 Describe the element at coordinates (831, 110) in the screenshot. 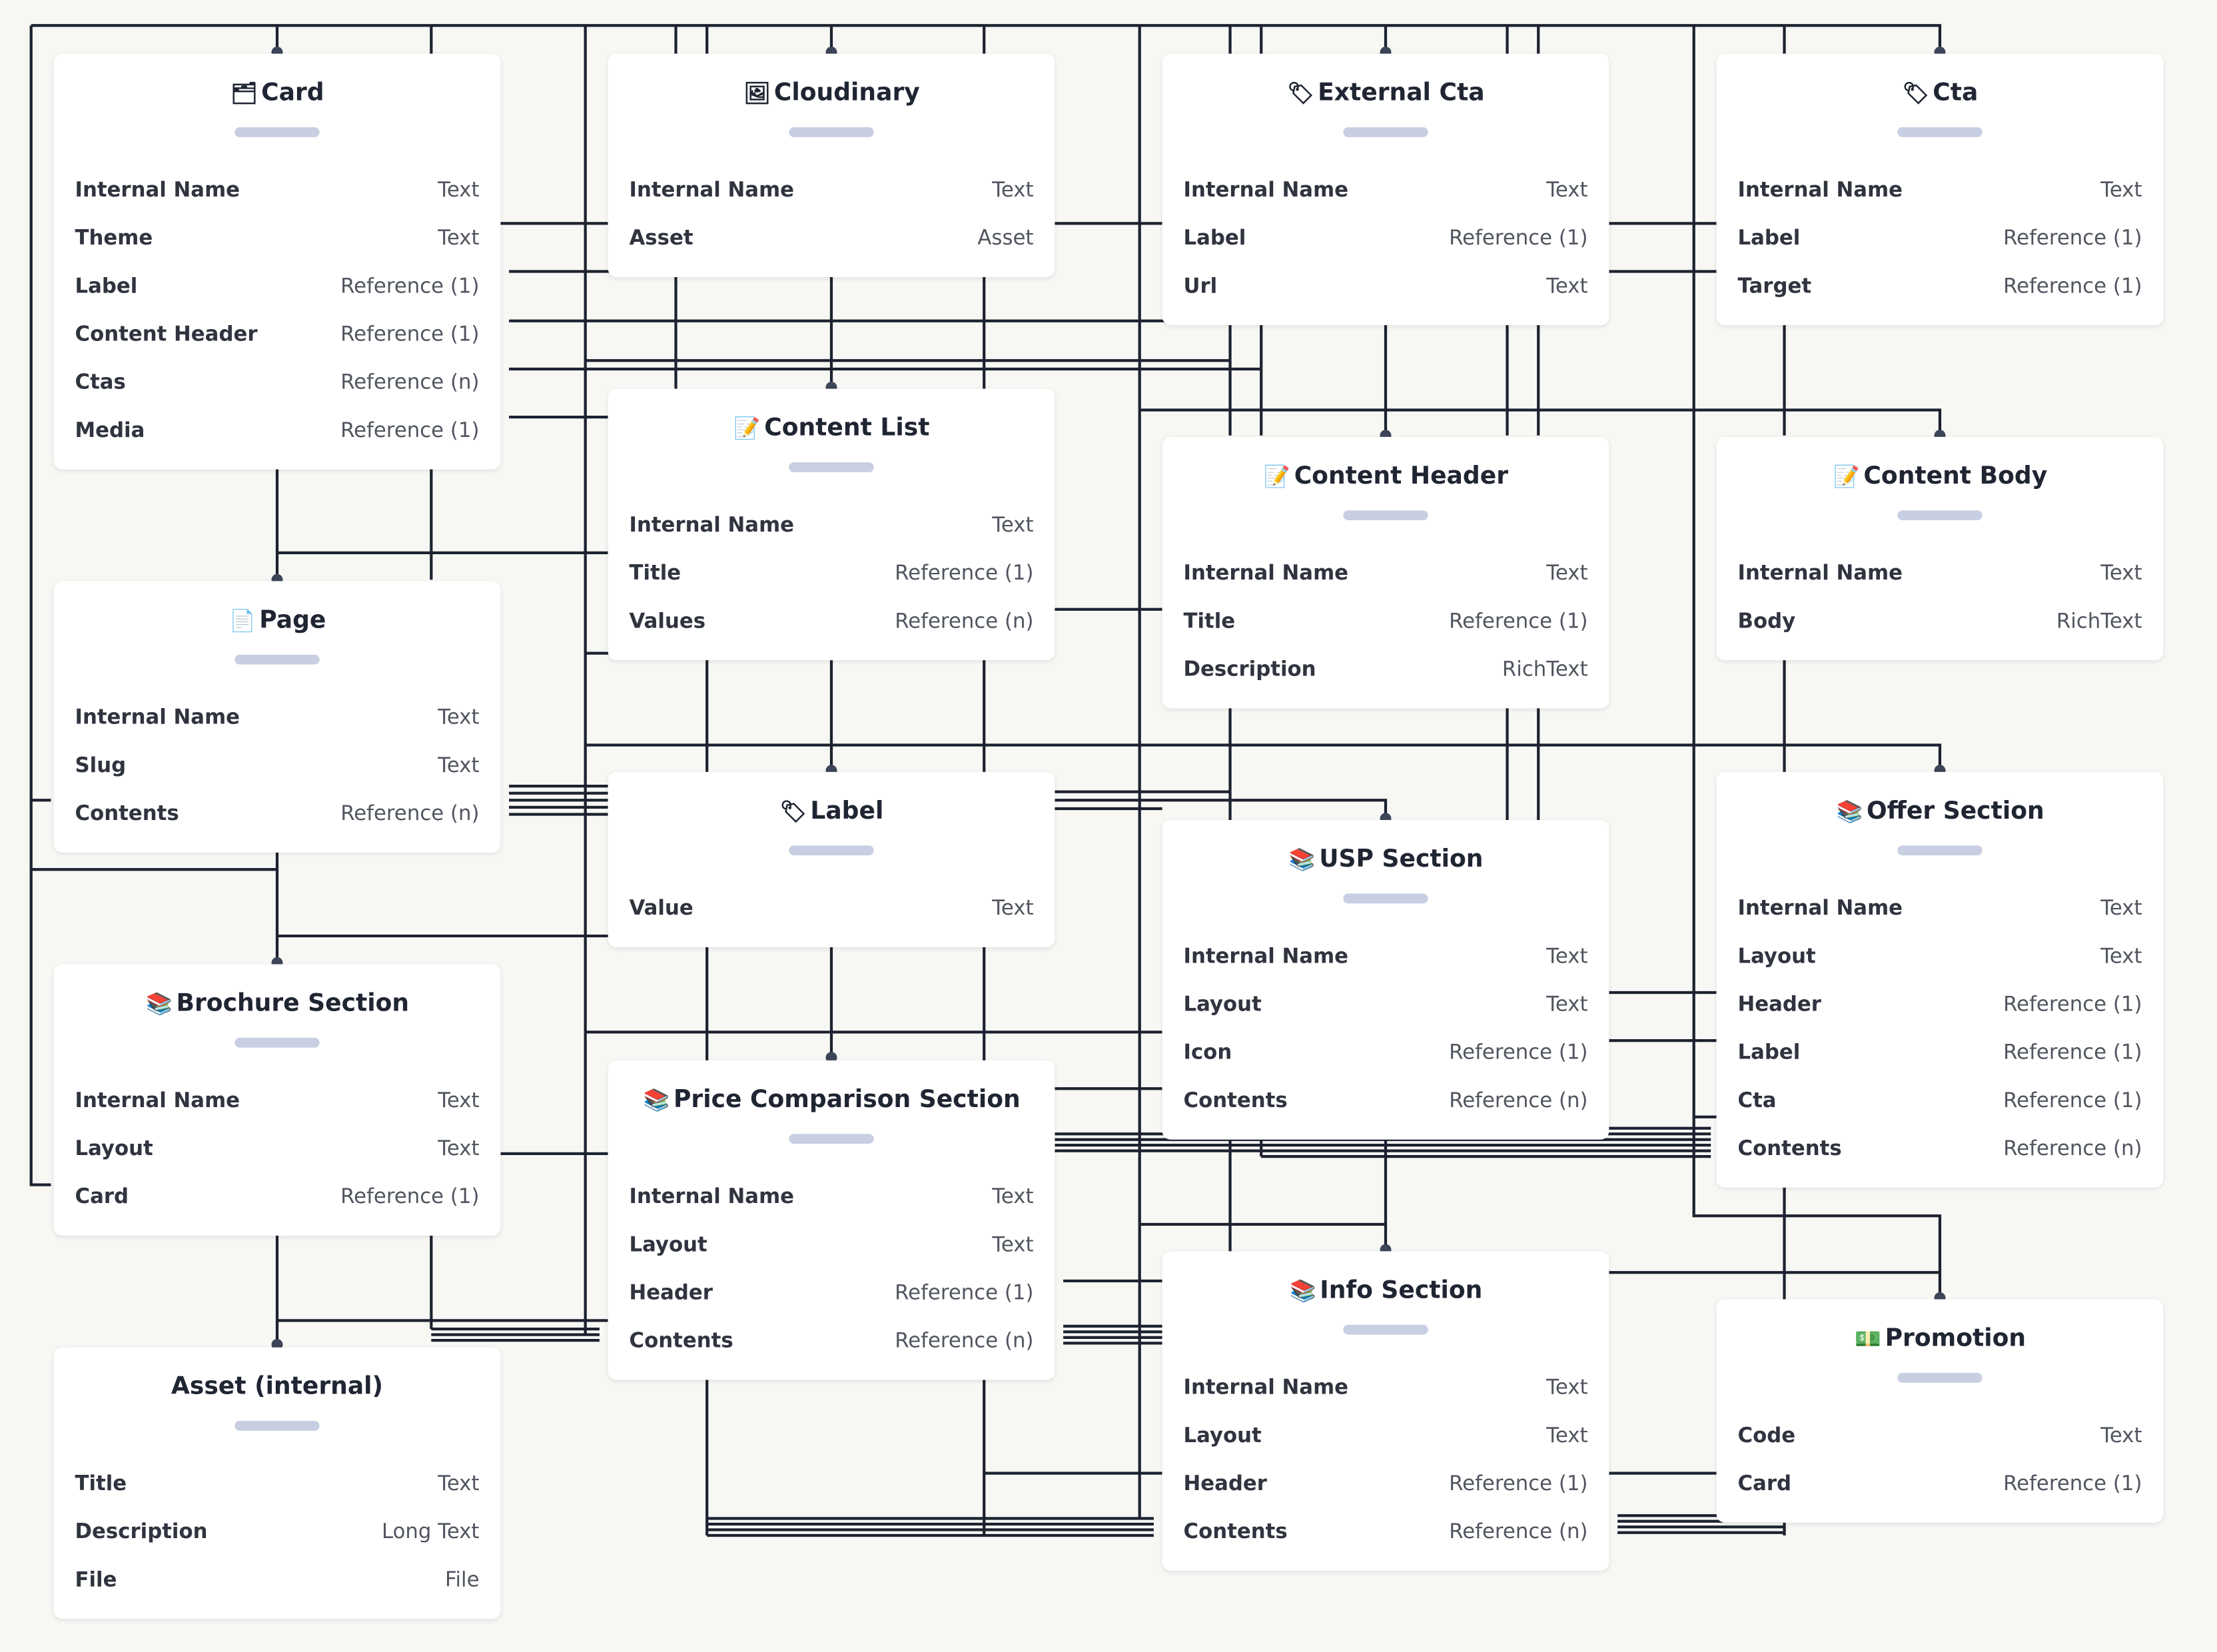

I see `entity-header: 🖼 Cloudinary` at that location.